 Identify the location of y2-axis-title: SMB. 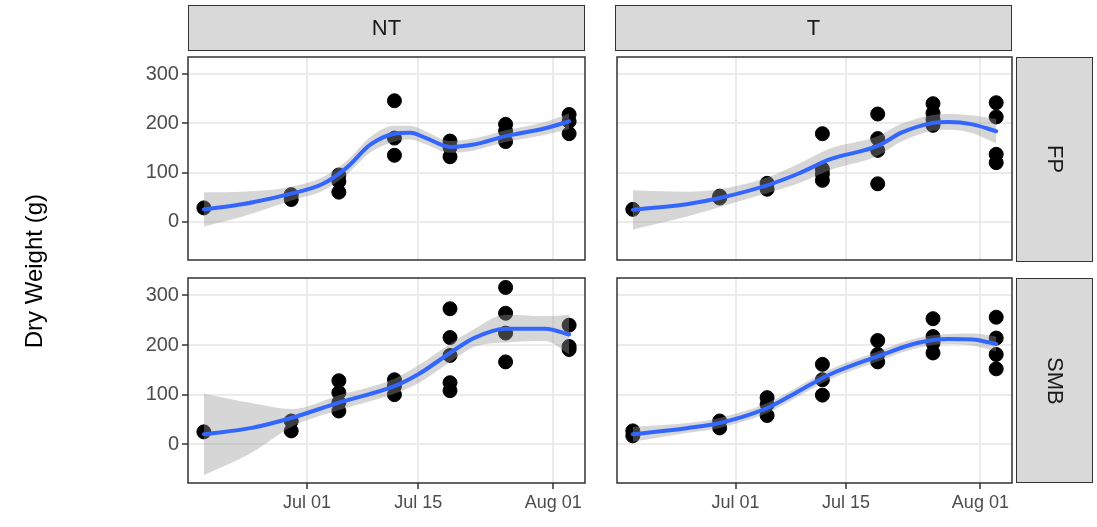
(1054, 380).